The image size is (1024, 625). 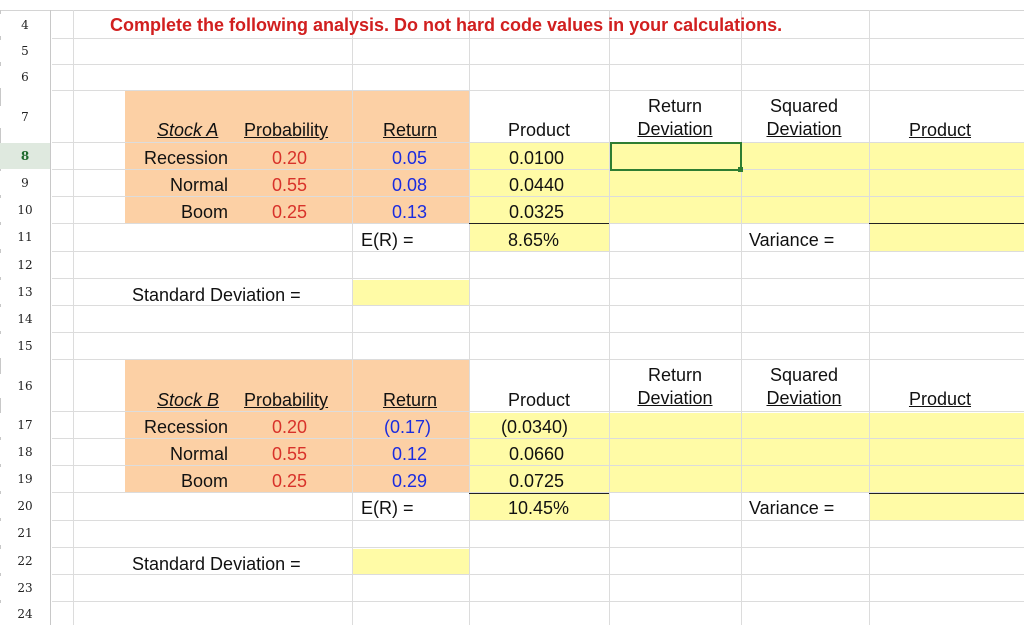 What do you see at coordinates (188, 130) in the screenshot?
I see `stock-a-label: Stock A` at bounding box center [188, 130].